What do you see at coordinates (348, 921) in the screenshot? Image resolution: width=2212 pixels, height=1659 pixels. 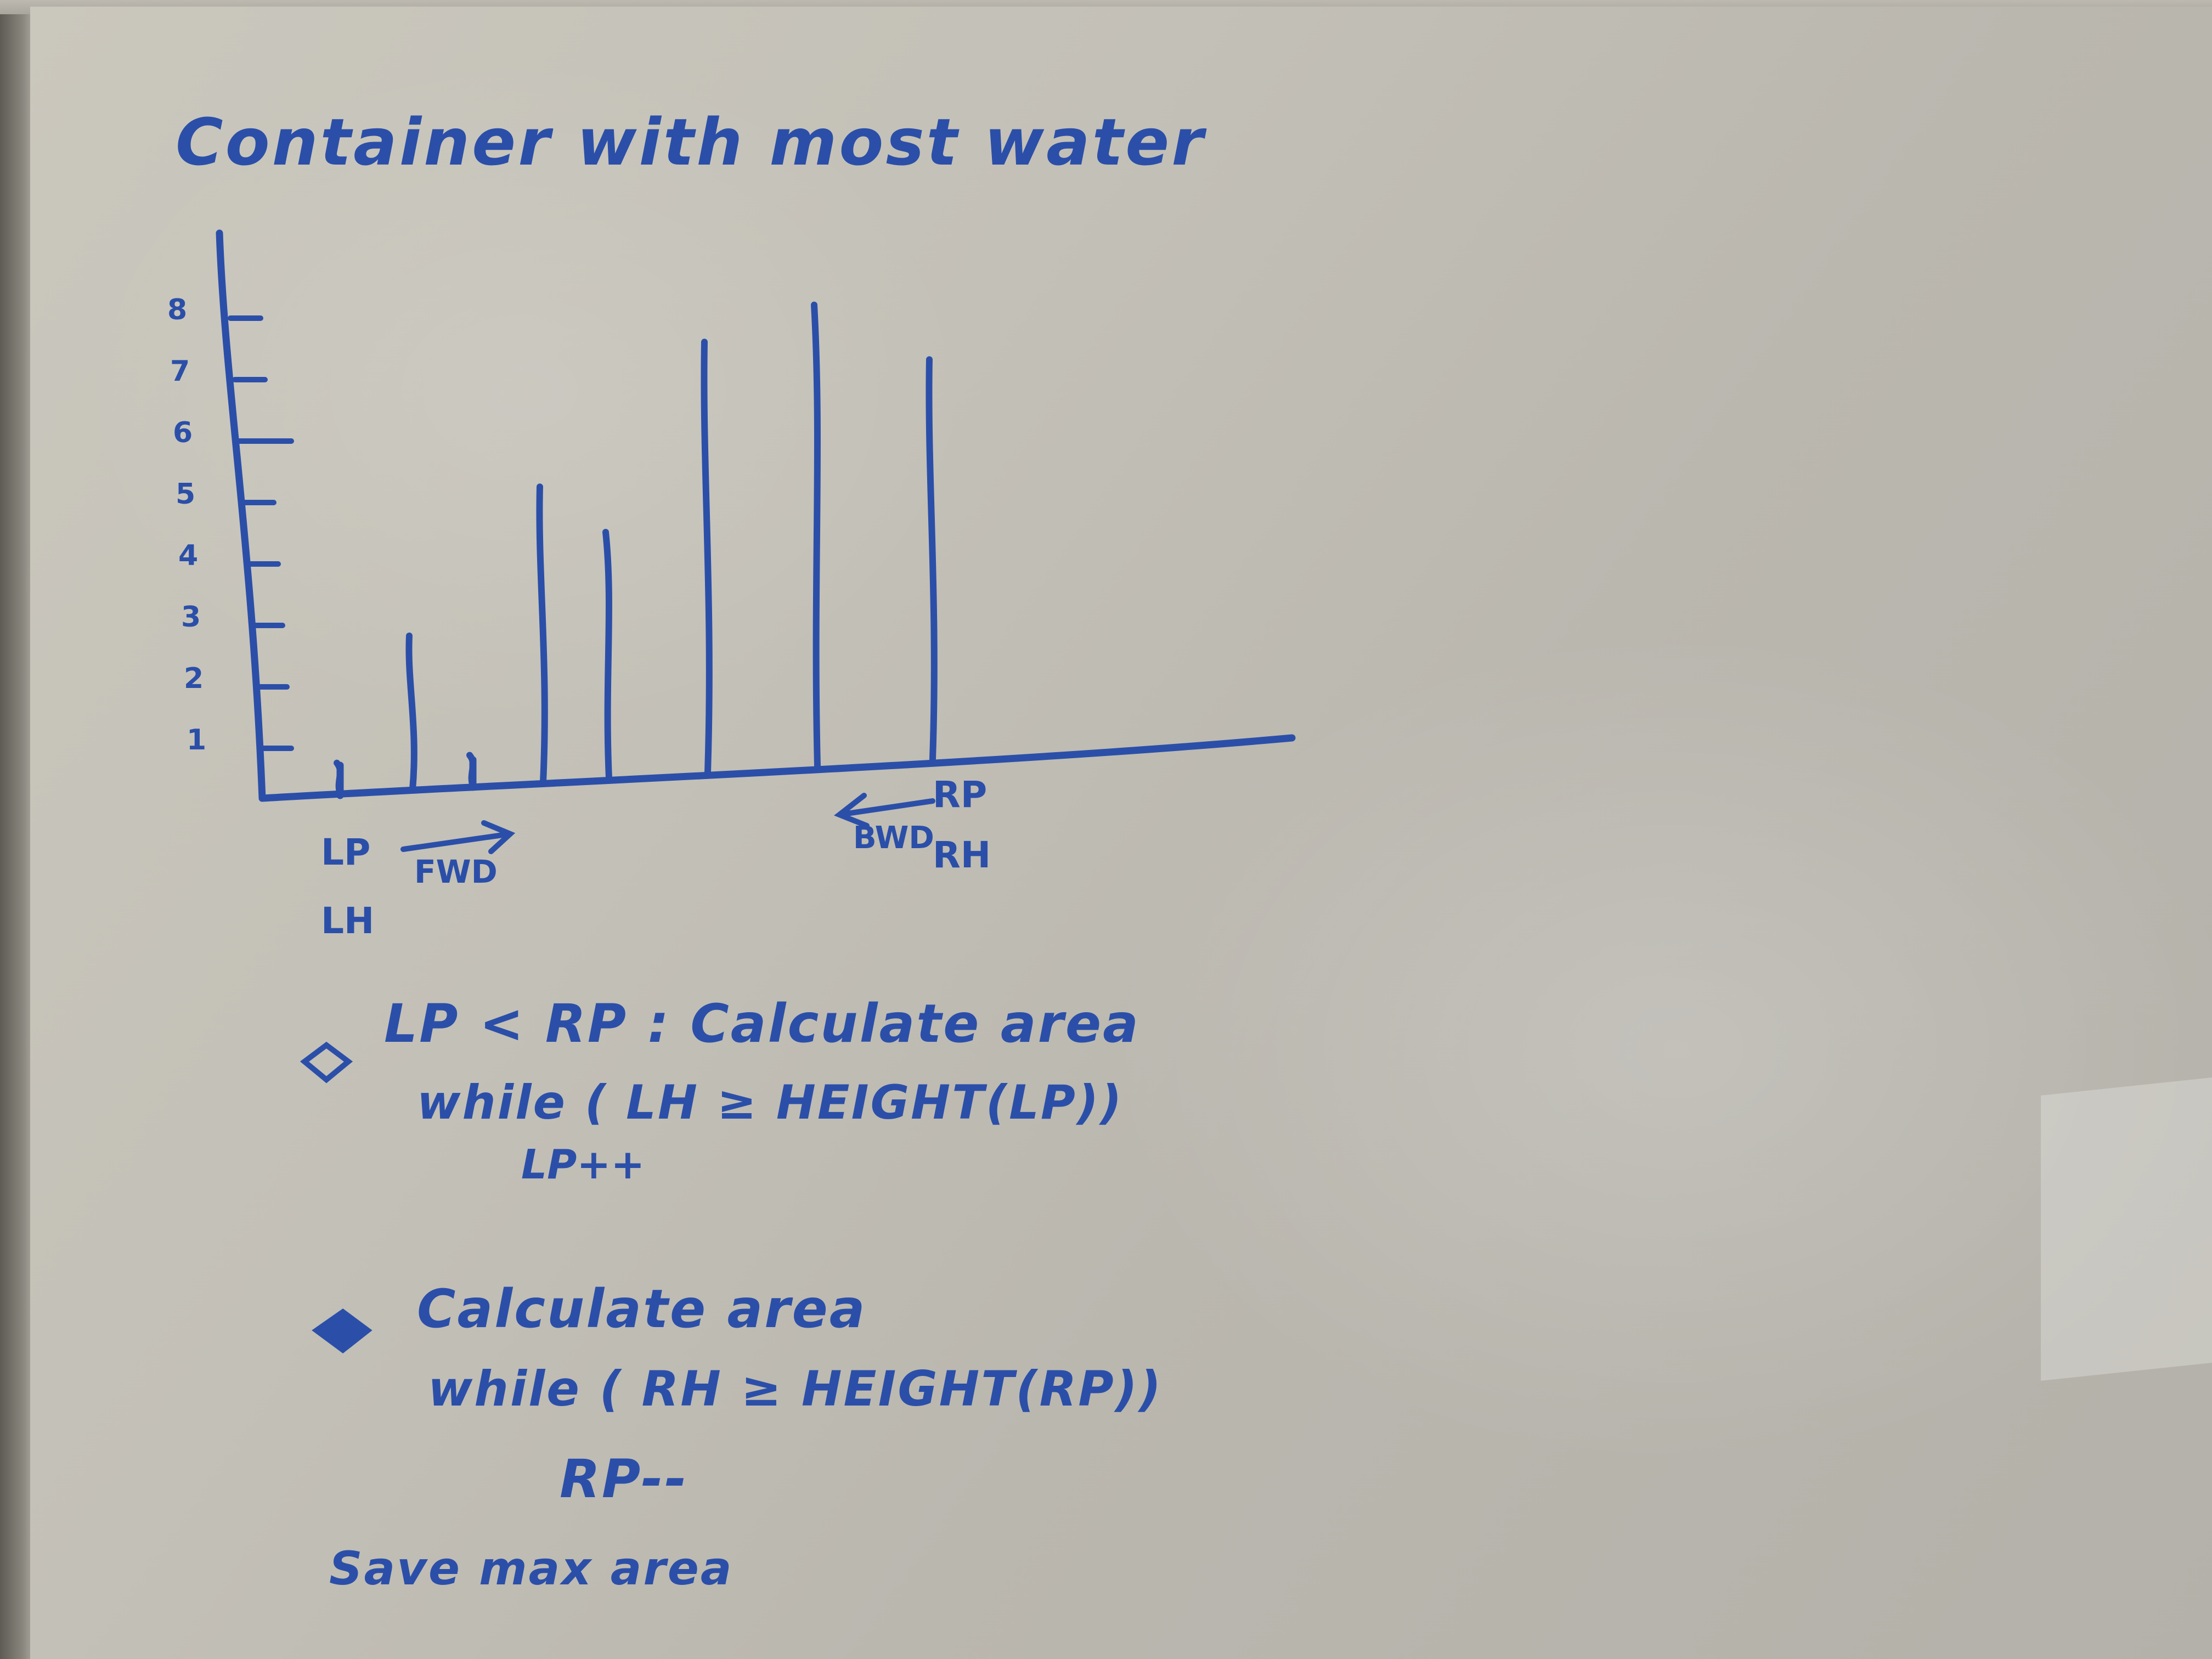 I see `left-height-label: LH` at bounding box center [348, 921].